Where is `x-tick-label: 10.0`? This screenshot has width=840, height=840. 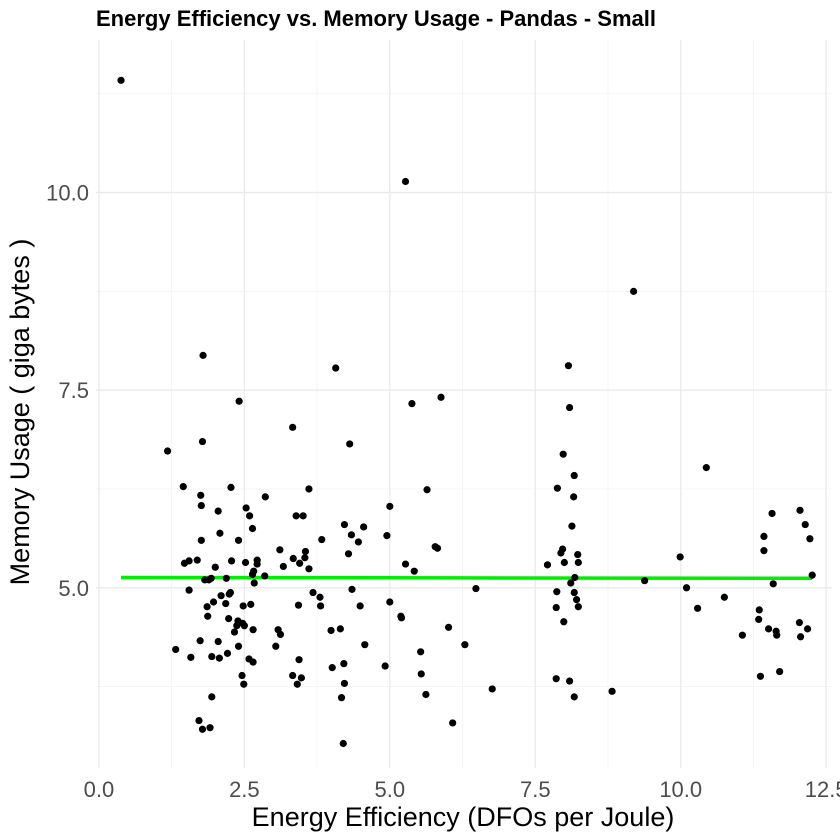
x-tick-label: 10.0 is located at coordinates (680, 789).